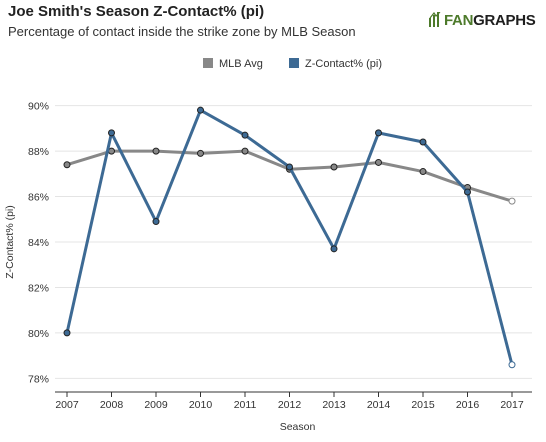 The image size is (546, 442). I want to click on x-tick-label: 2010, so click(201, 405).